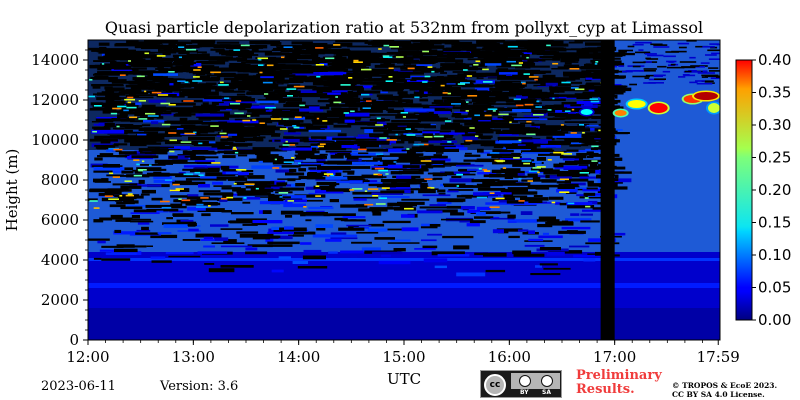 Image resolution: width=800 pixels, height=400 pixels. What do you see at coordinates (774, 60) in the screenshot?
I see `colorbar-tick-label: 0.40` at bounding box center [774, 60].